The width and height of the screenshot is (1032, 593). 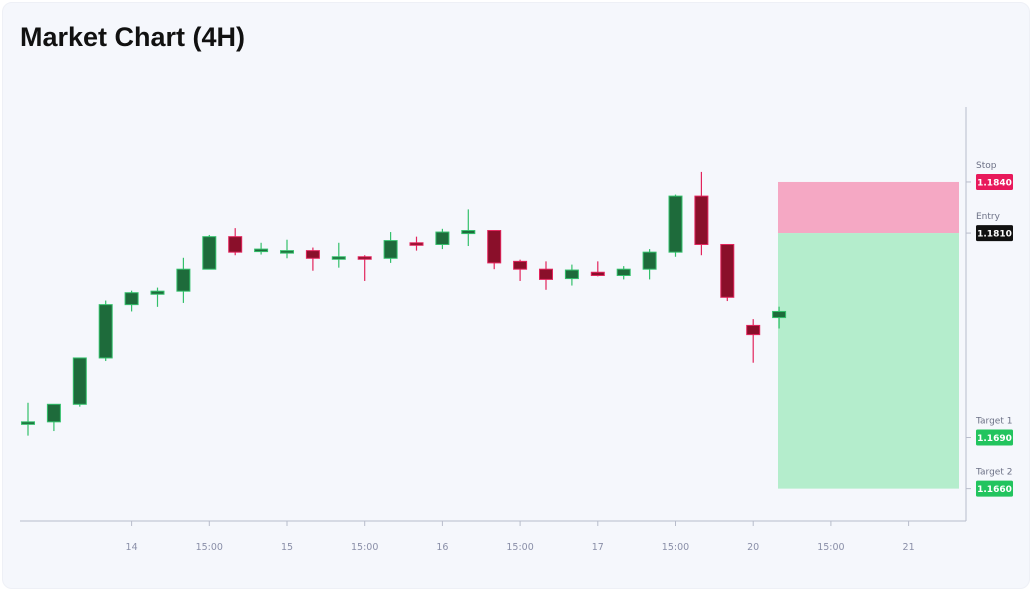 I want to click on price-level: Entry 1.1810, so click(x=989, y=227).